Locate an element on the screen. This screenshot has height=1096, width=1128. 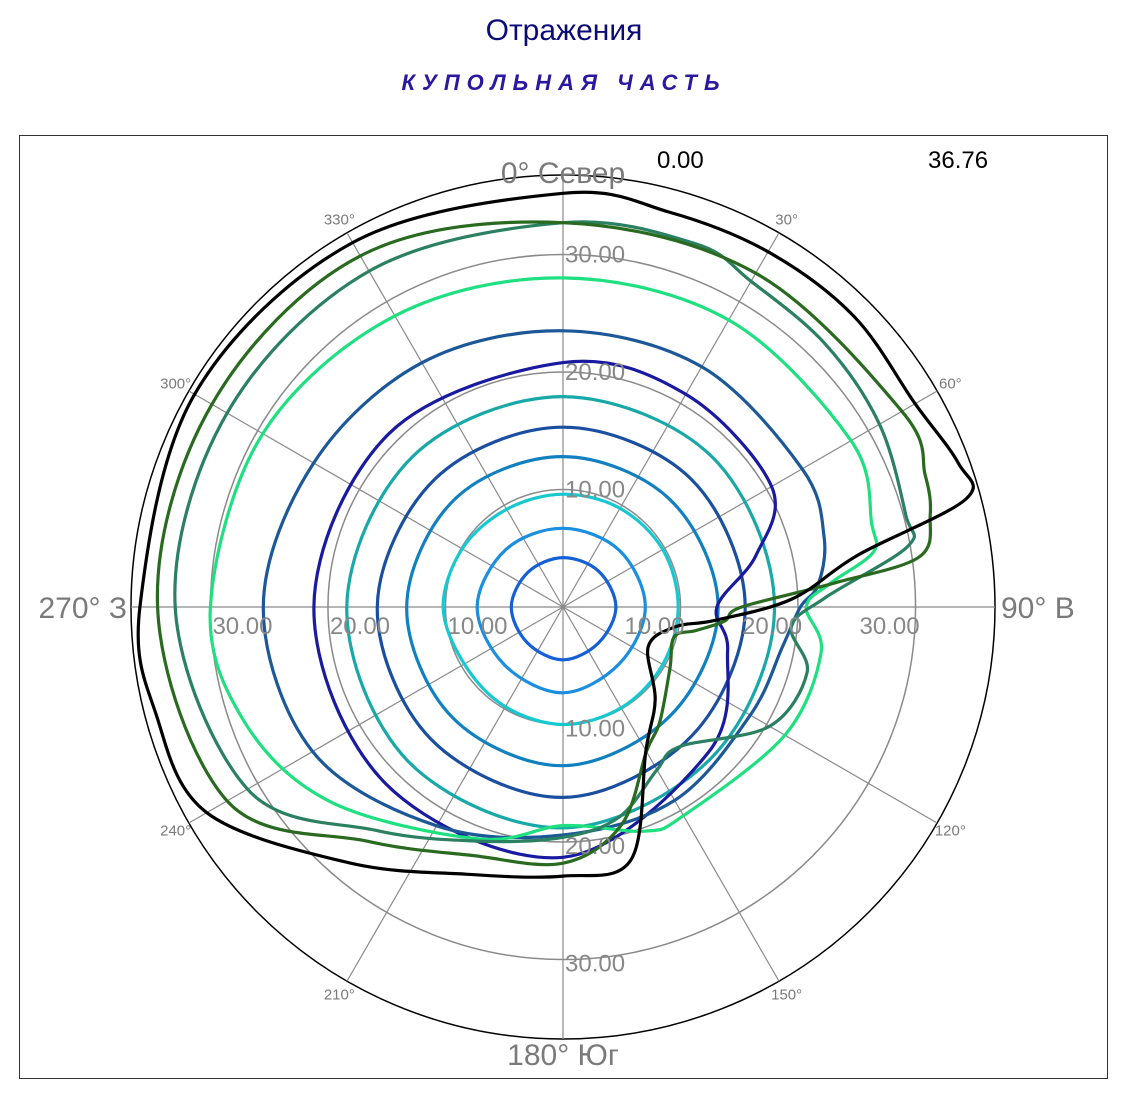
angle-label: 120° is located at coordinates (950, 831).